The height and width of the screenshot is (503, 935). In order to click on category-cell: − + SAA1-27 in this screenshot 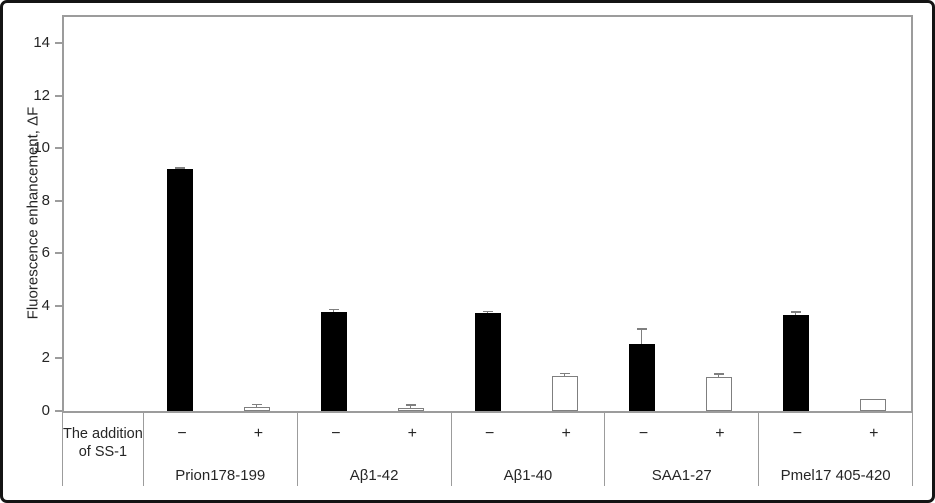, I will do `click(682, 449)`.